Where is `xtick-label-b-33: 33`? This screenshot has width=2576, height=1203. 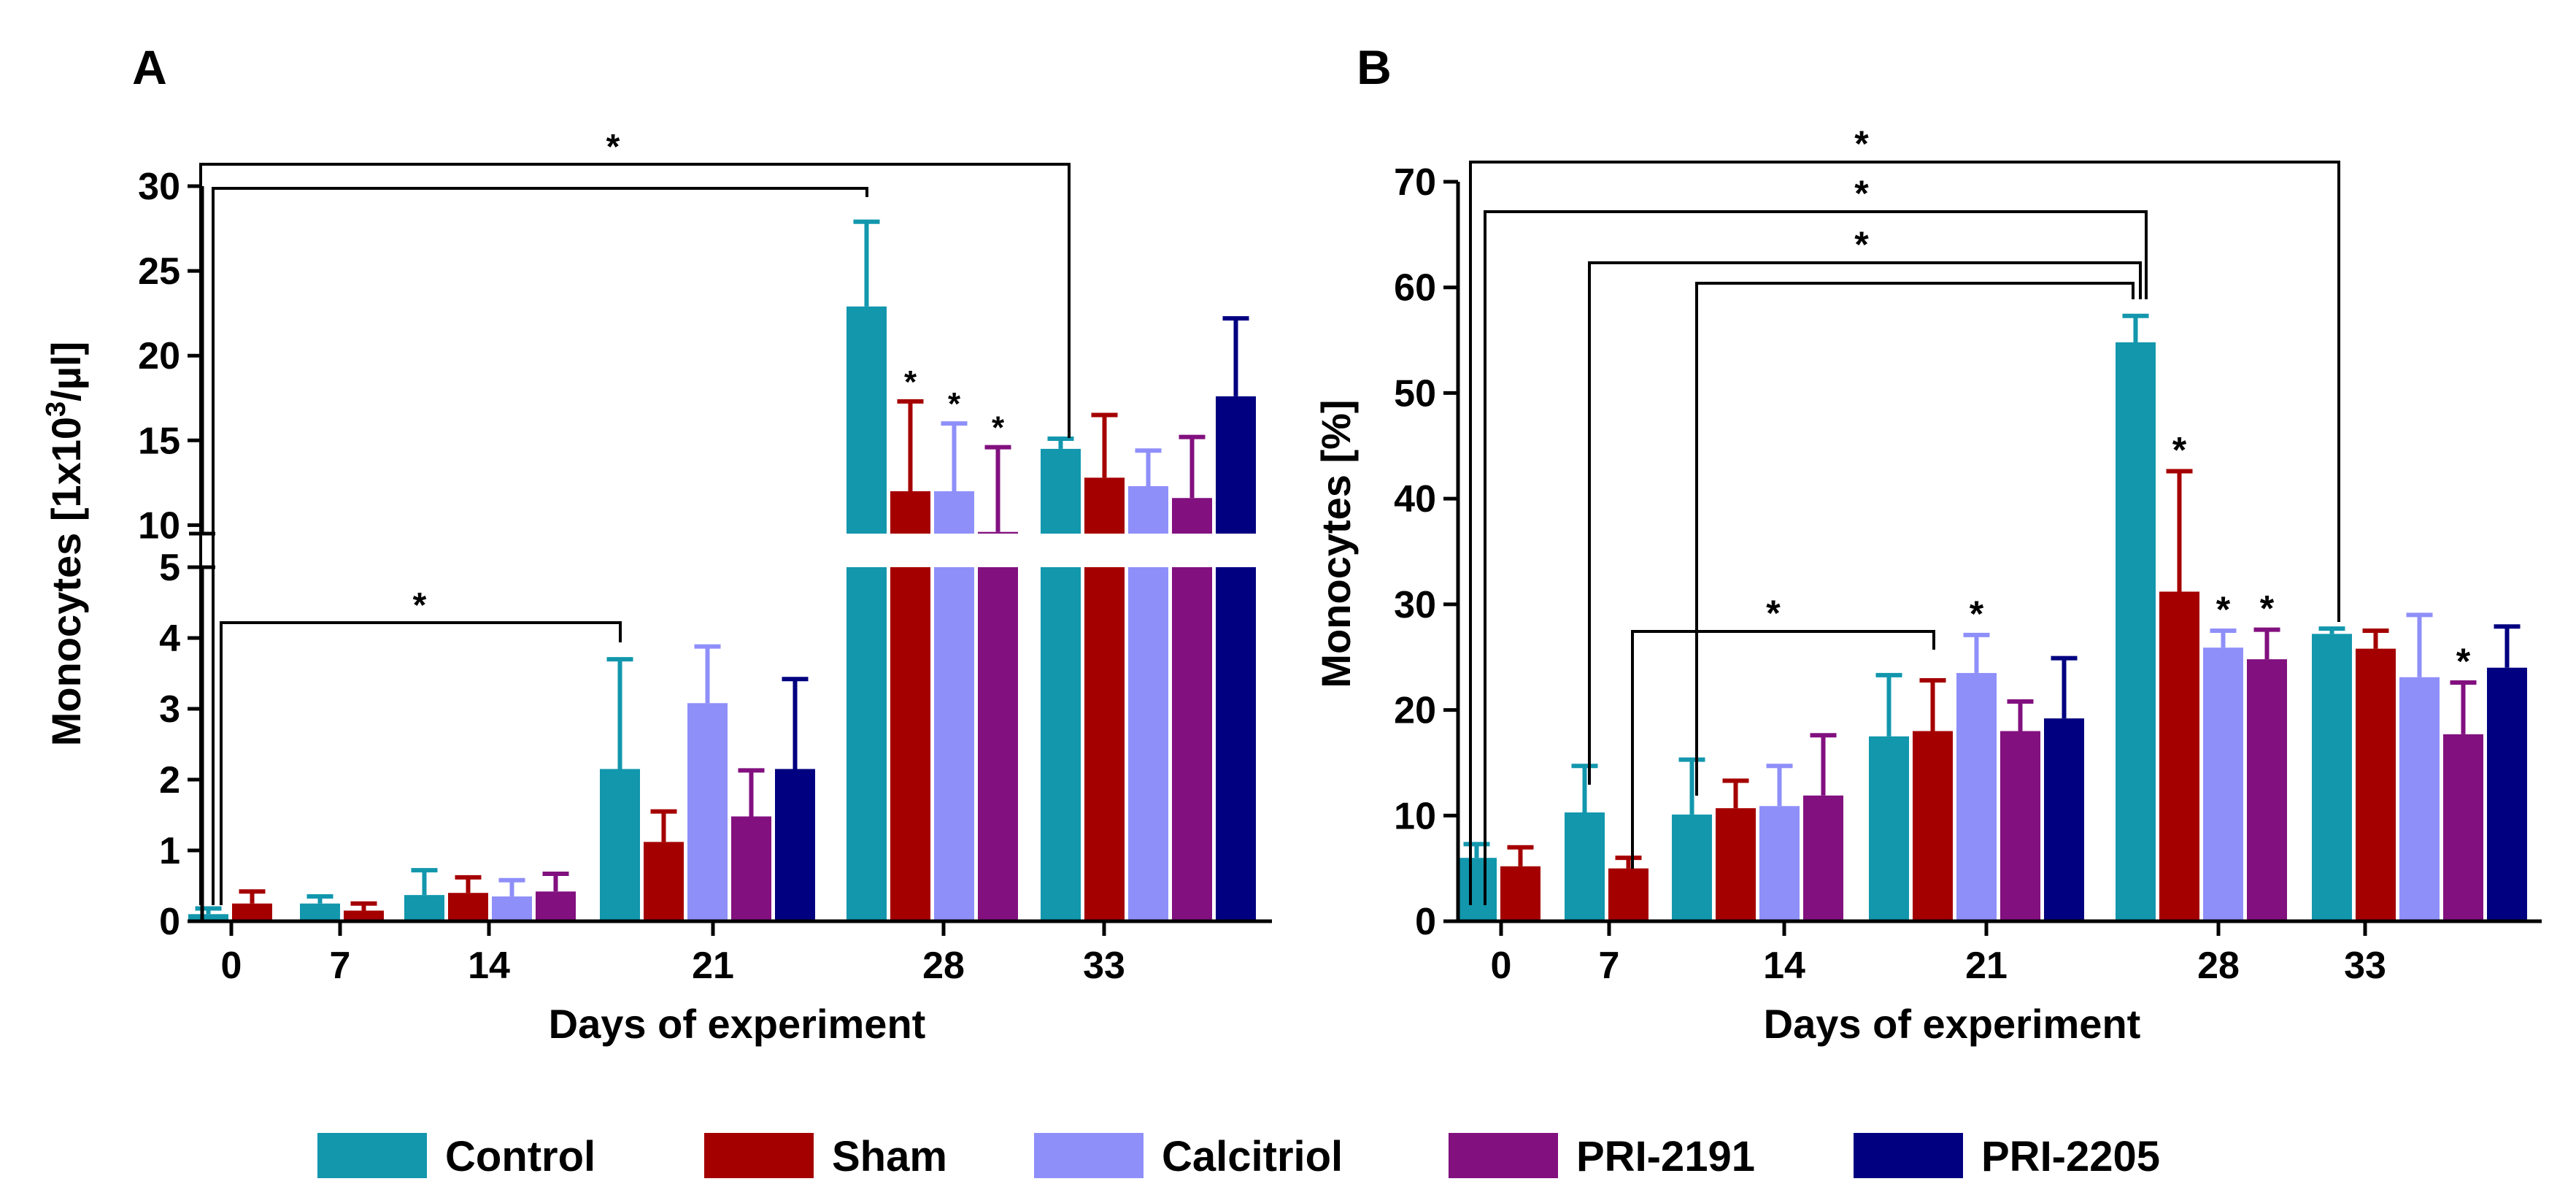 xtick-label-b-33: 33 is located at coordinates (2365, 966).